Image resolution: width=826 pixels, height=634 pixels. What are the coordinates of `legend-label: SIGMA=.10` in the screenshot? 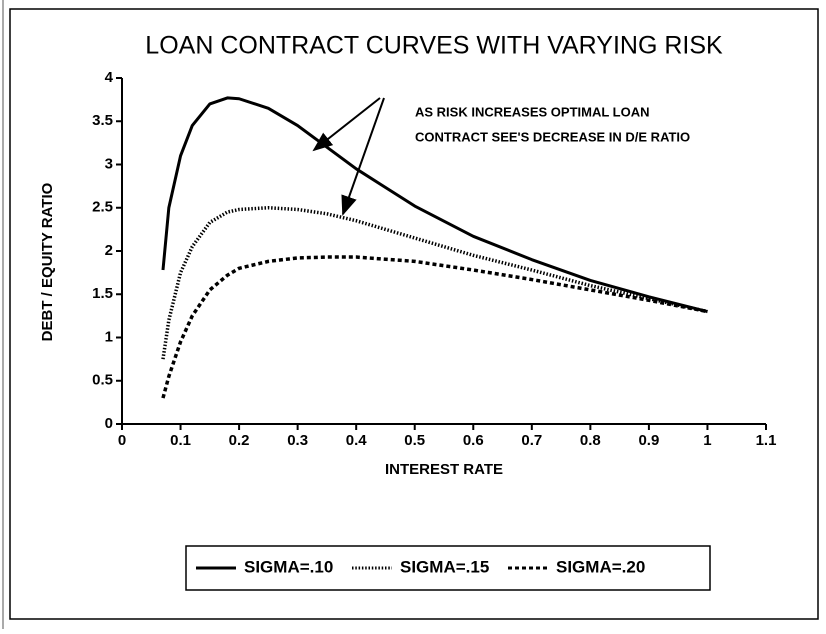 It's located at (288, 566).